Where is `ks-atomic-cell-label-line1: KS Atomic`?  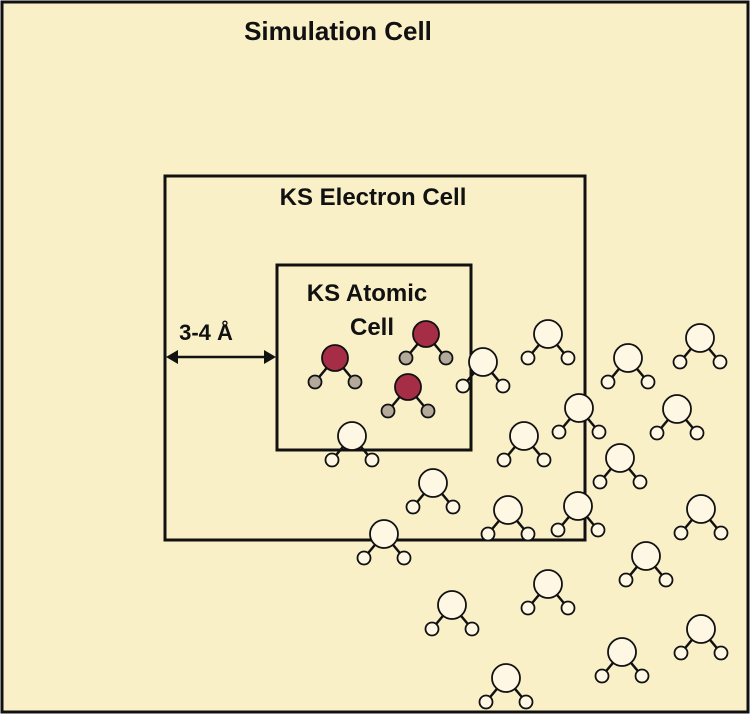
ks-atomic-cell-label-line1: KS Atomic is located at coordinates (367, 293).